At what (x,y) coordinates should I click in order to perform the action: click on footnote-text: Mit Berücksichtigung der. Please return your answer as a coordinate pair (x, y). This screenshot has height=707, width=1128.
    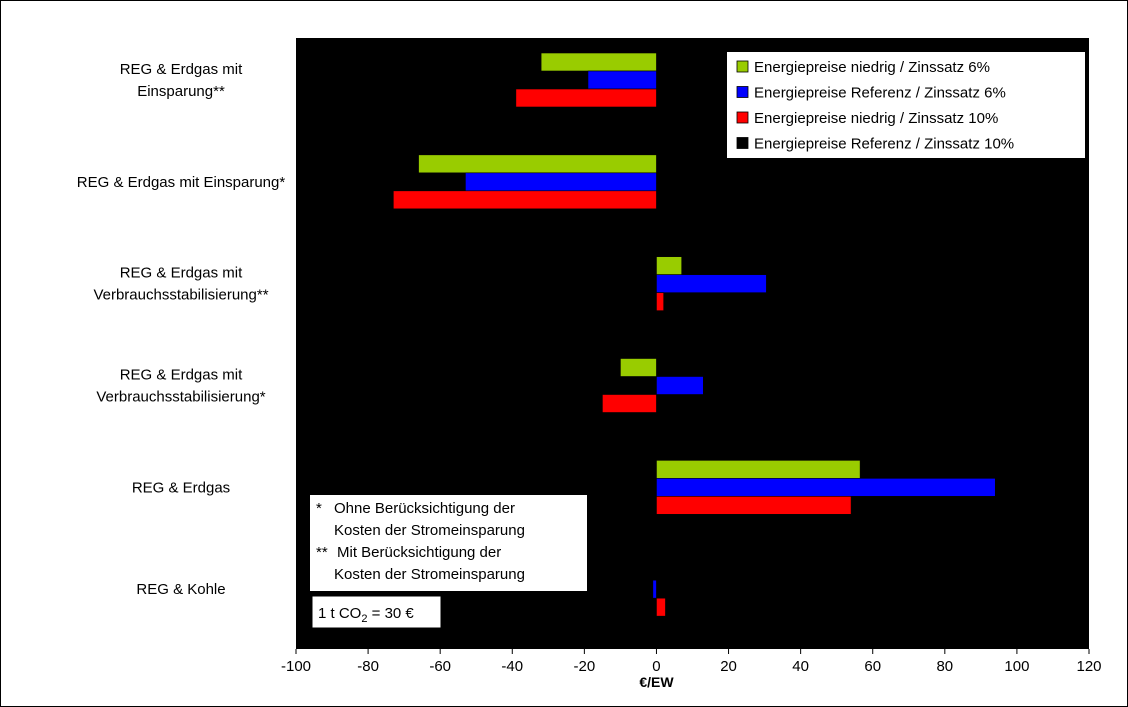
    Looking at the image, I should click on (419, 552).